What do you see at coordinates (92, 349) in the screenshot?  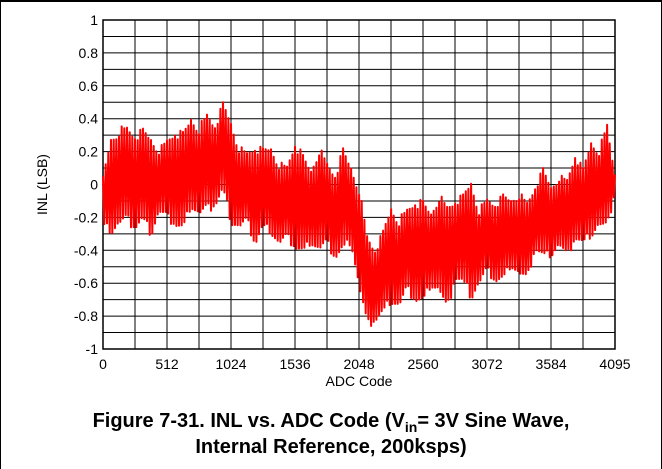 I see `y-tick-label: -1` at bounding box center [92, 349].